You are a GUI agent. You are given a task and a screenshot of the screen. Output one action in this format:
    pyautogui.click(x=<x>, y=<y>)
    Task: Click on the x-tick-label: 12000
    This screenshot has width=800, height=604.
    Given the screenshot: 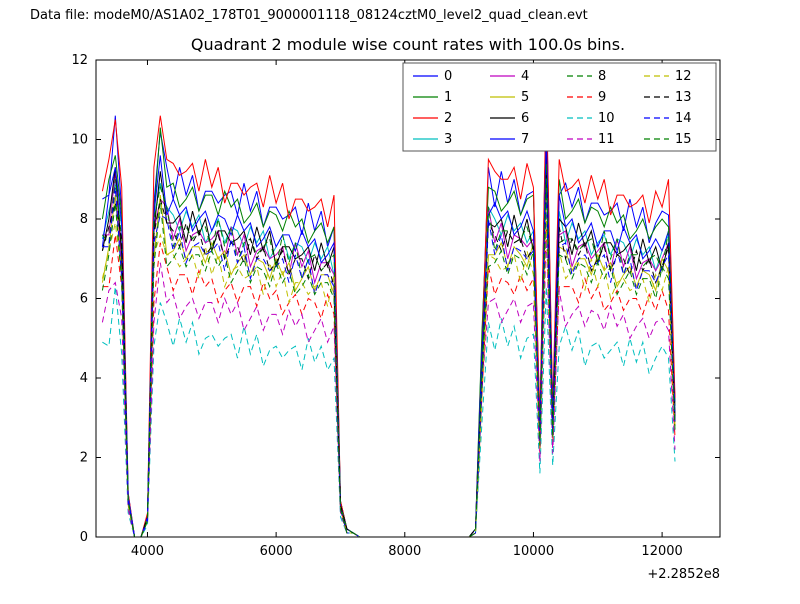 What is the action you would take?
    pyautogui.click(x=661, y=551)
    